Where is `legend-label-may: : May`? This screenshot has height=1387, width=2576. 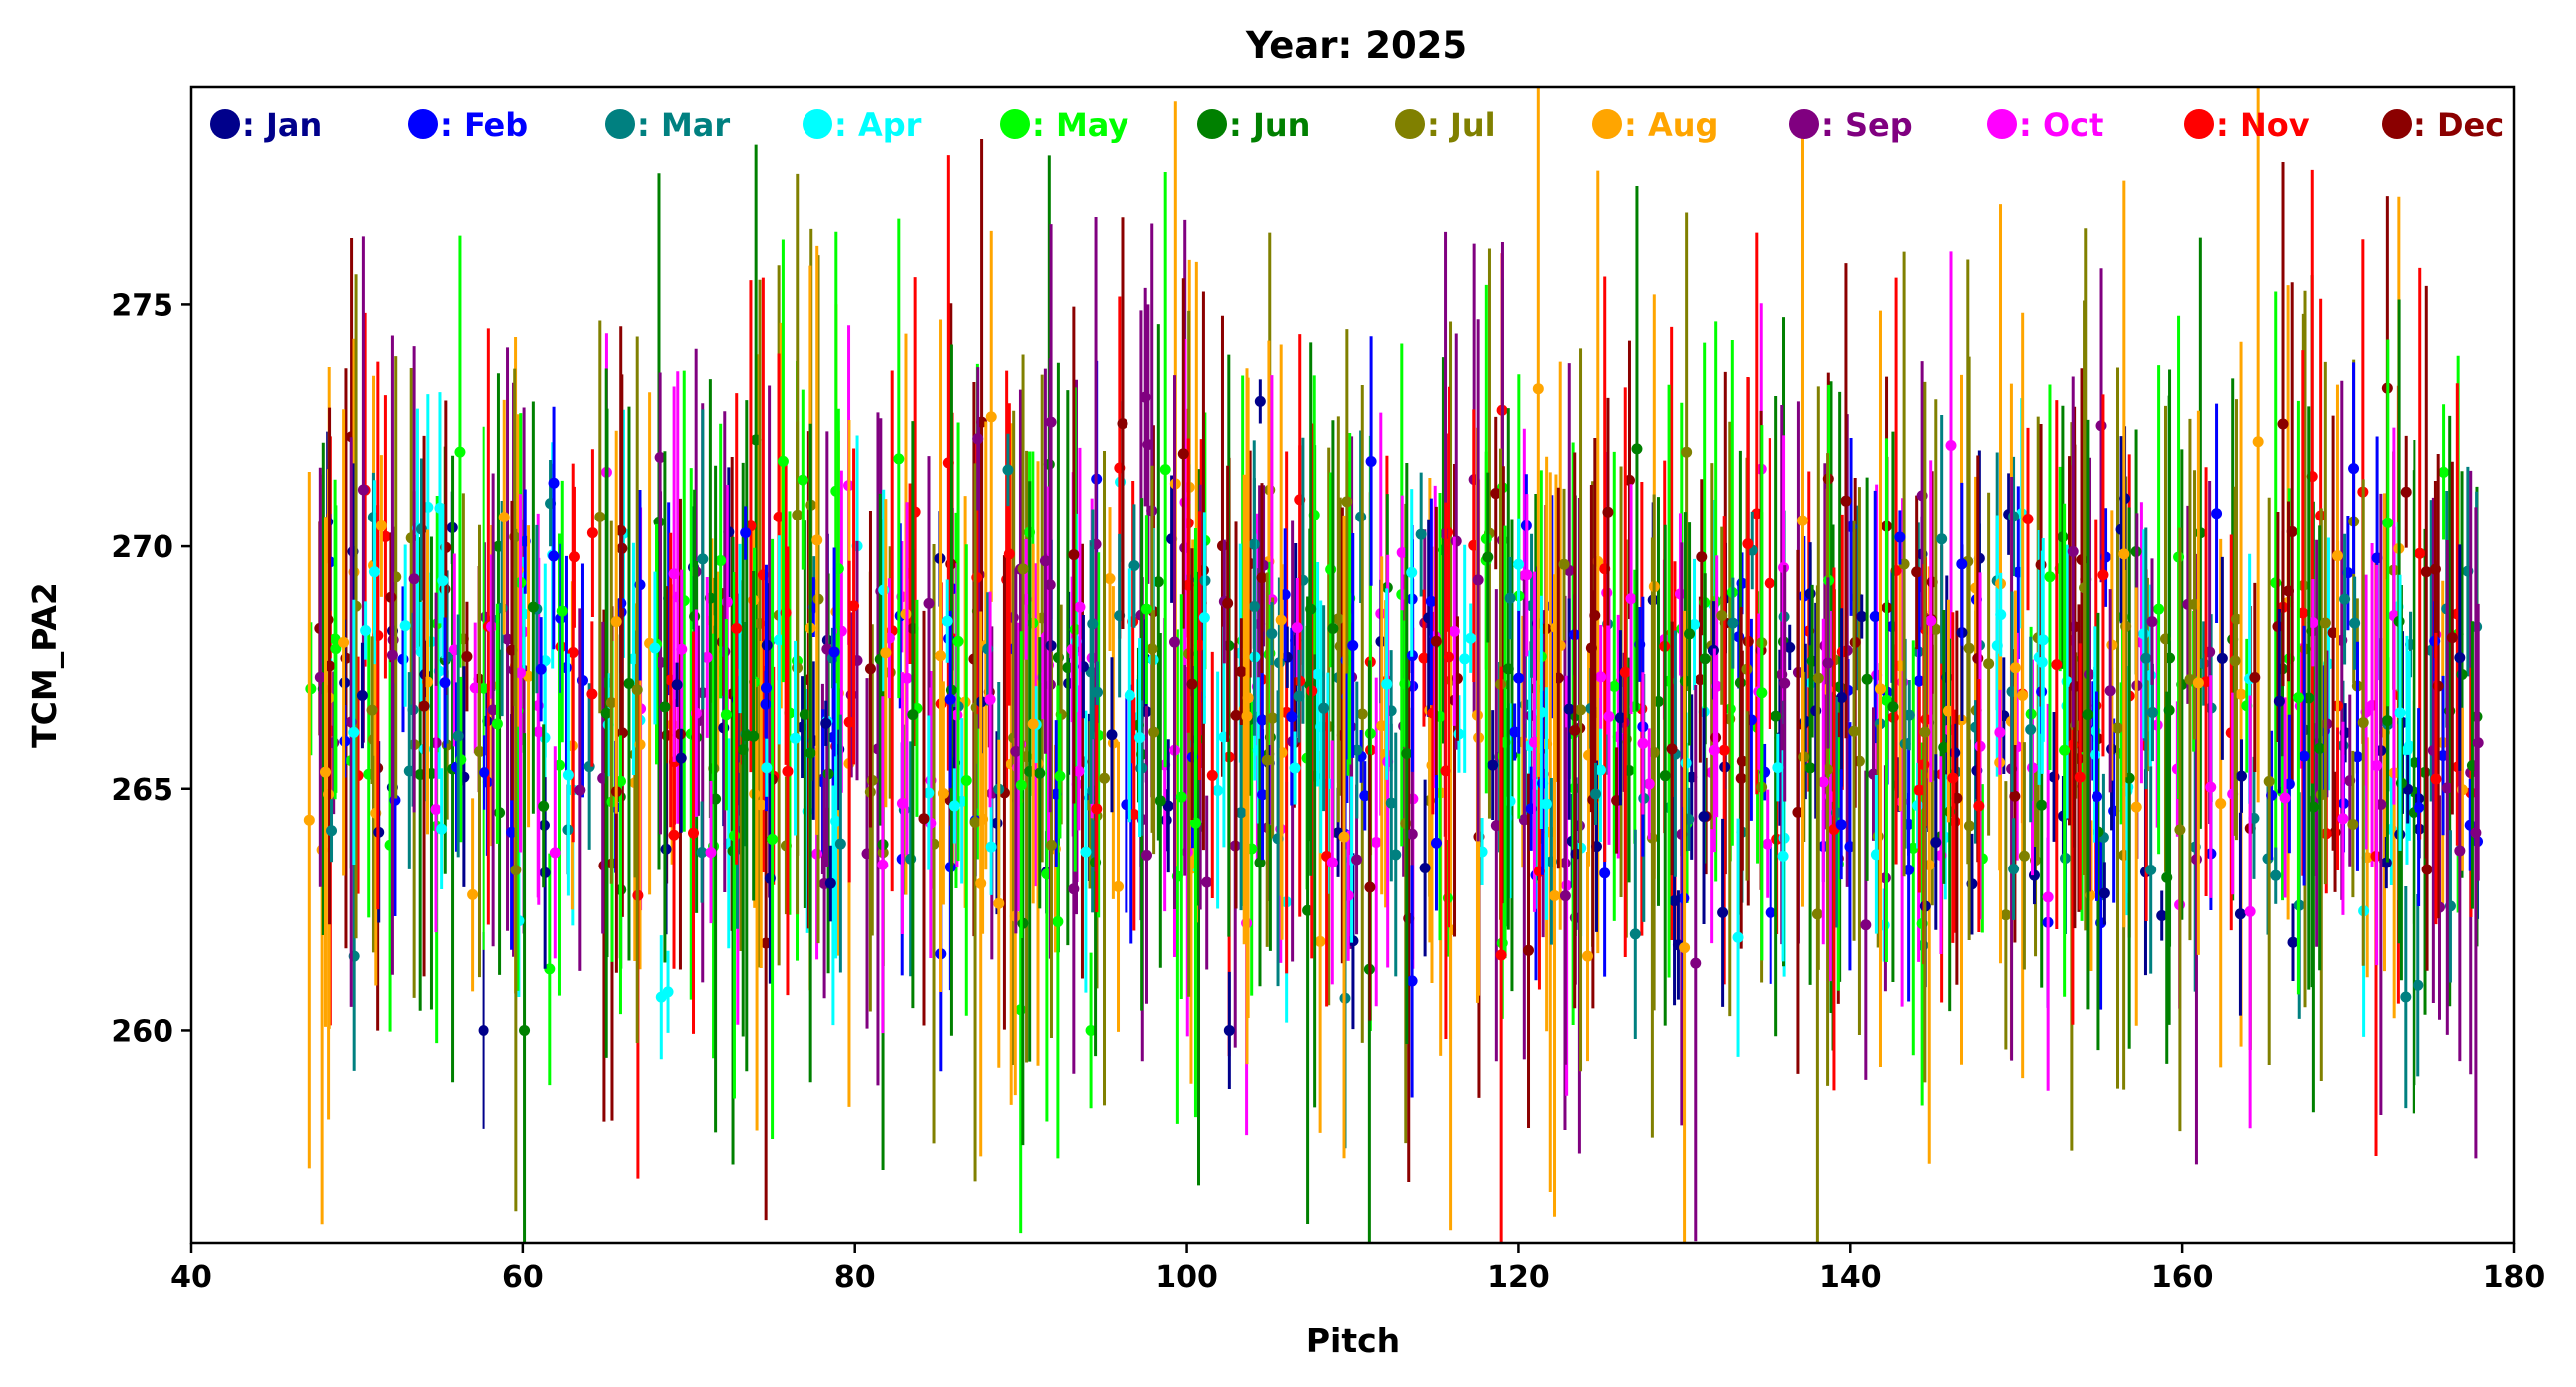 legend-label-may: : May is located at coordinates (1080, 125).